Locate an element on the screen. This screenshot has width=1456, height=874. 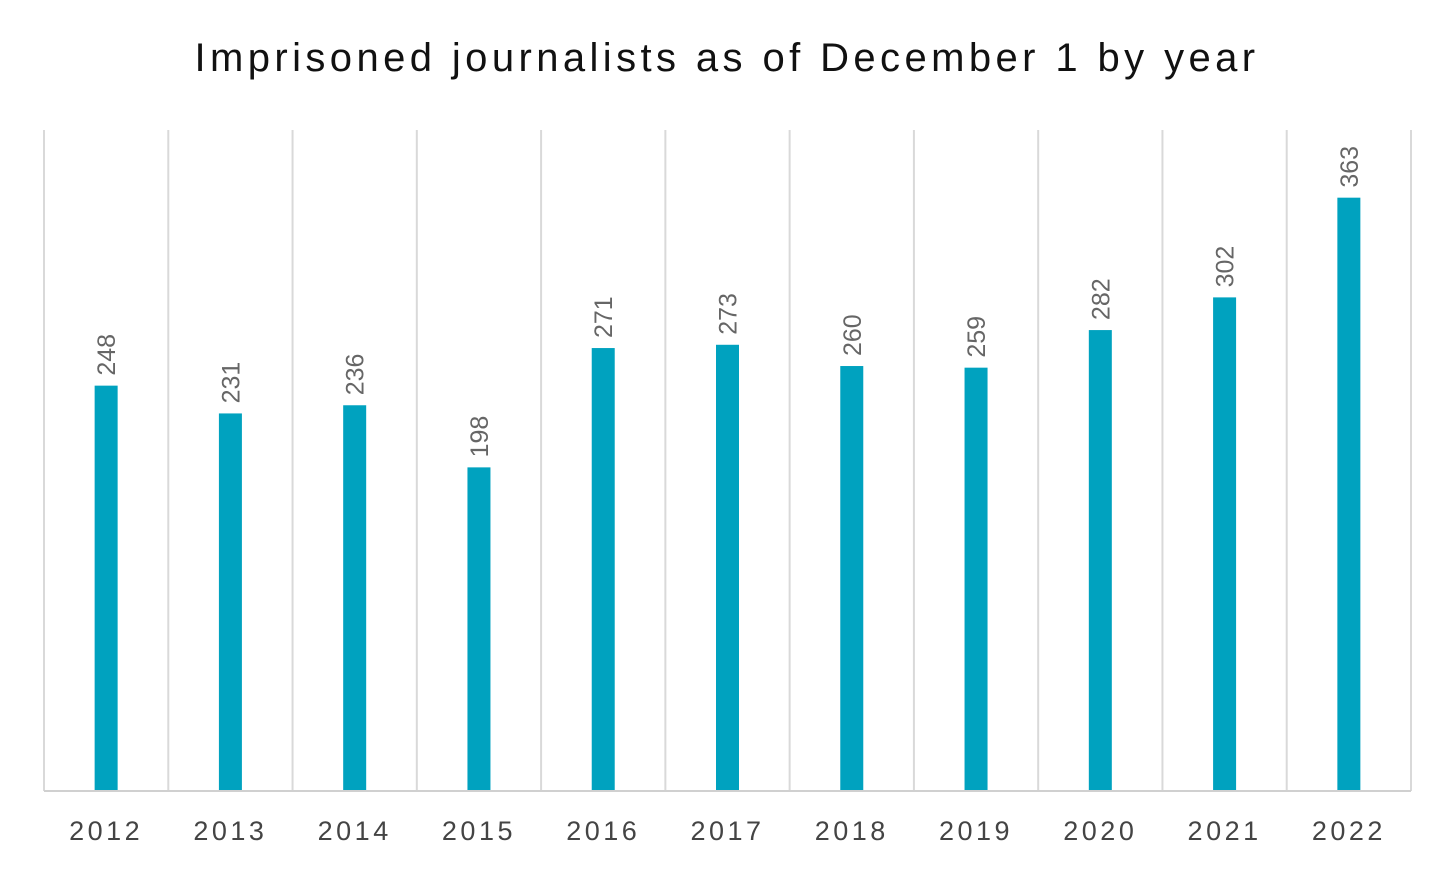
x-tick-2021: 2021 is located at coordinates (1225, 831).